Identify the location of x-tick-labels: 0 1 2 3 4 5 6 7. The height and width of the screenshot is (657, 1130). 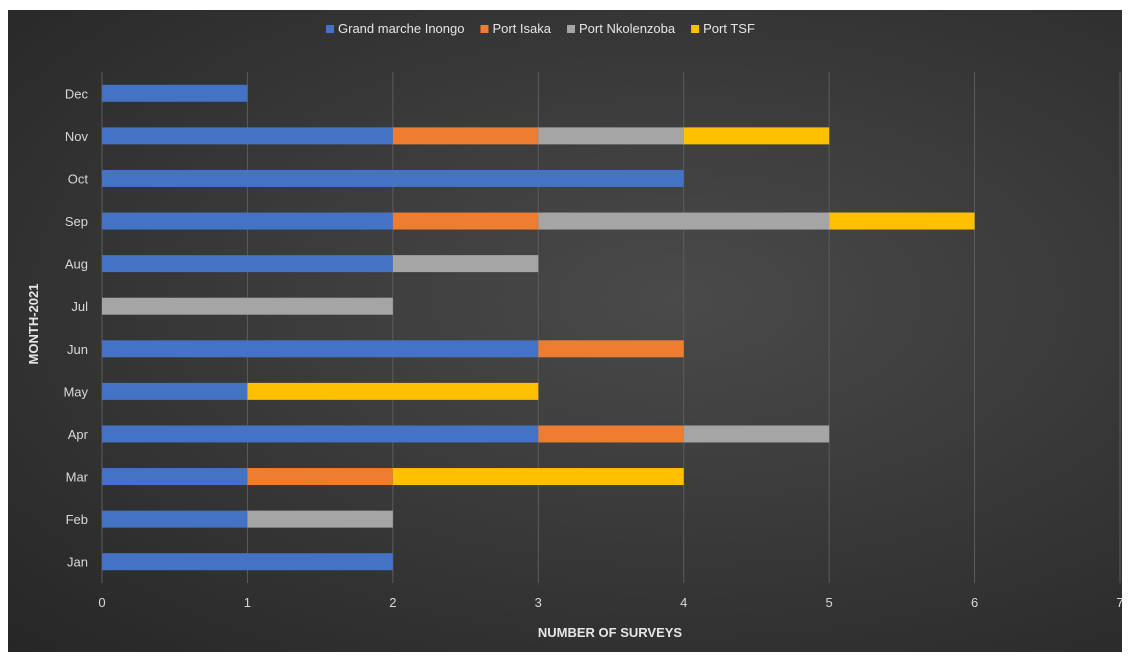
(610, 602).